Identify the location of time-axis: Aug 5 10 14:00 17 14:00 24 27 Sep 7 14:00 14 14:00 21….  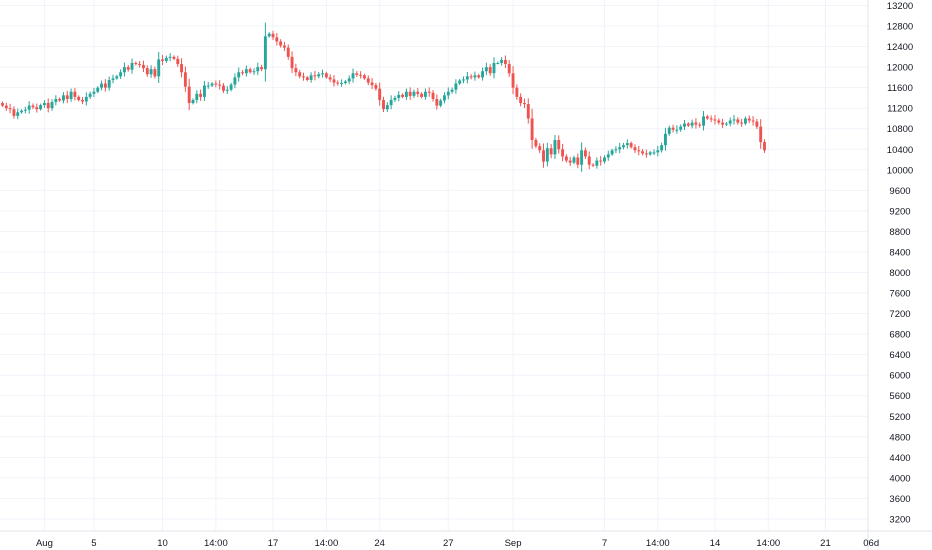
(457, 543).